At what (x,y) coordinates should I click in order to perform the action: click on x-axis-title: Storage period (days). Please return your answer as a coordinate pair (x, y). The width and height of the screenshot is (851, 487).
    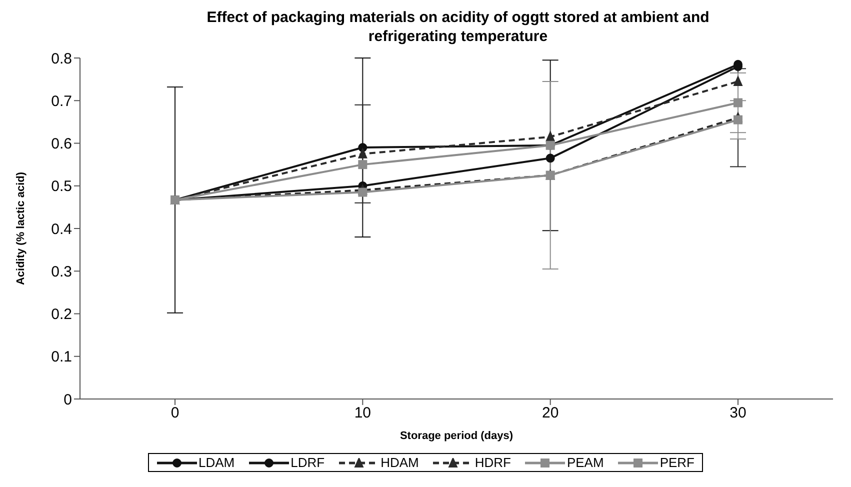
    Looking at the image, I should click on (457, 436).